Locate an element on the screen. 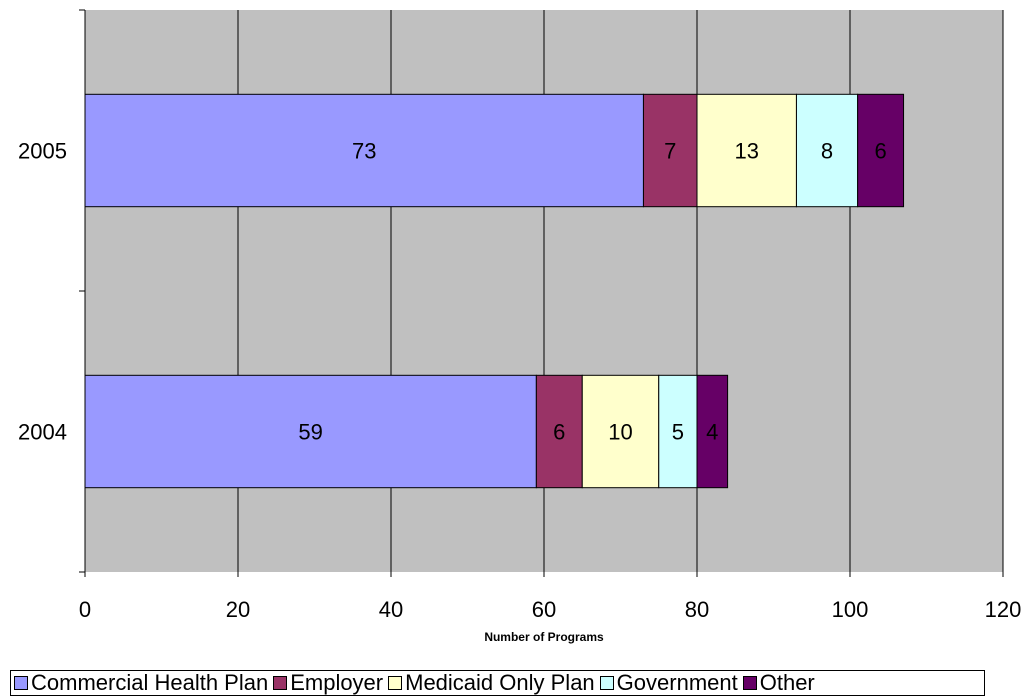 The width and height of the screenshot is (1026, 700). data-label: 5 is located at coordinates (678, 432).